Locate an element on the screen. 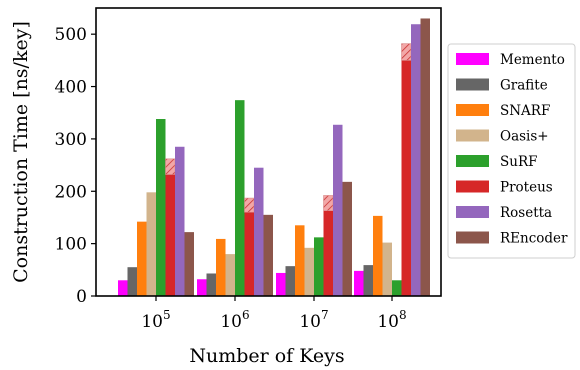 This screenshot has width=580, height=370. x-tick-label-0: 10⁵ is located at coordinates (155, 320).